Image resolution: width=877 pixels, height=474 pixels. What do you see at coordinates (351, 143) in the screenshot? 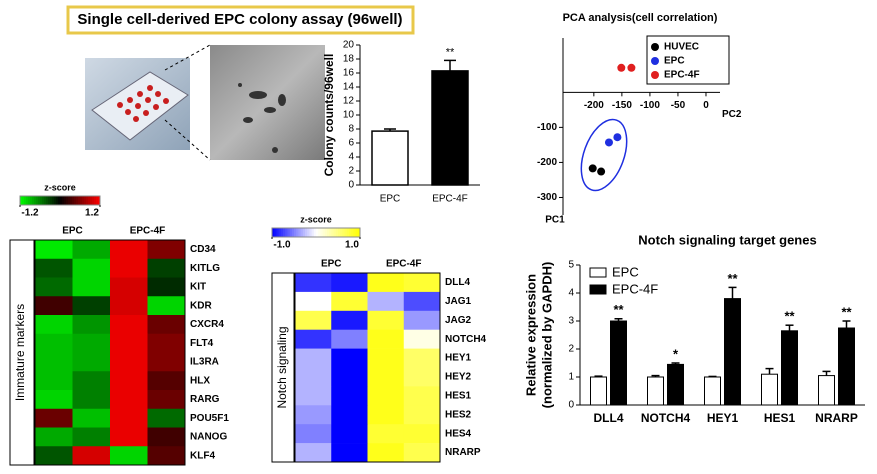
I see `y-tick-label: 6` at bounding box center [351, 143].